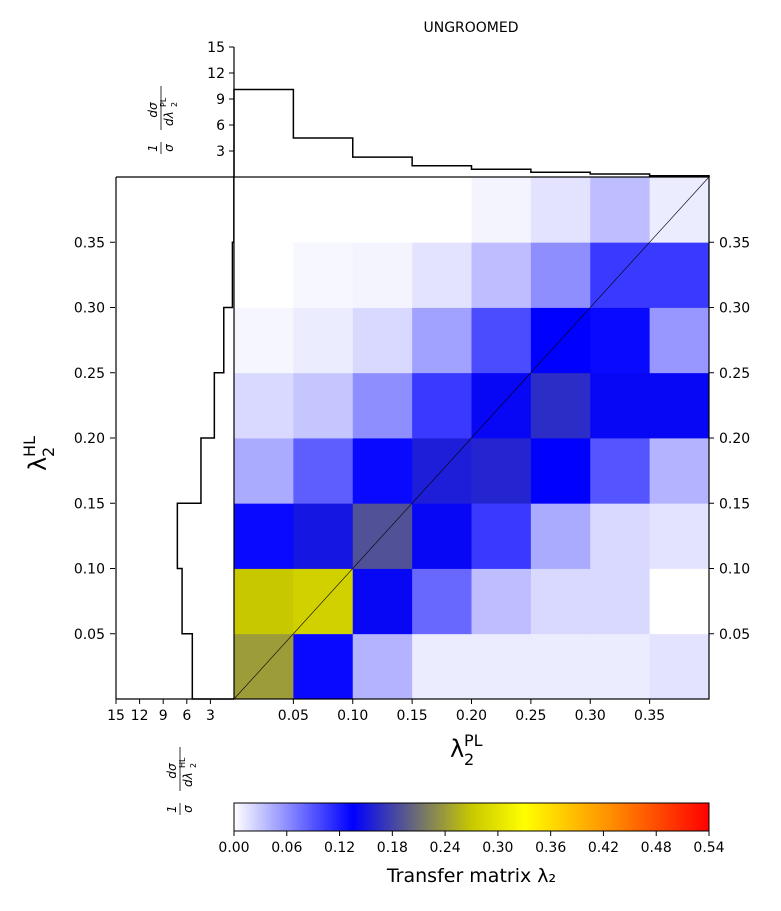 The height and width of the screenshot is (911, 781). What do you see at coordinates (89, 309) in the screenshot?
I see `y-tick-label-left: 0.30` at bounding box center [89, 309].